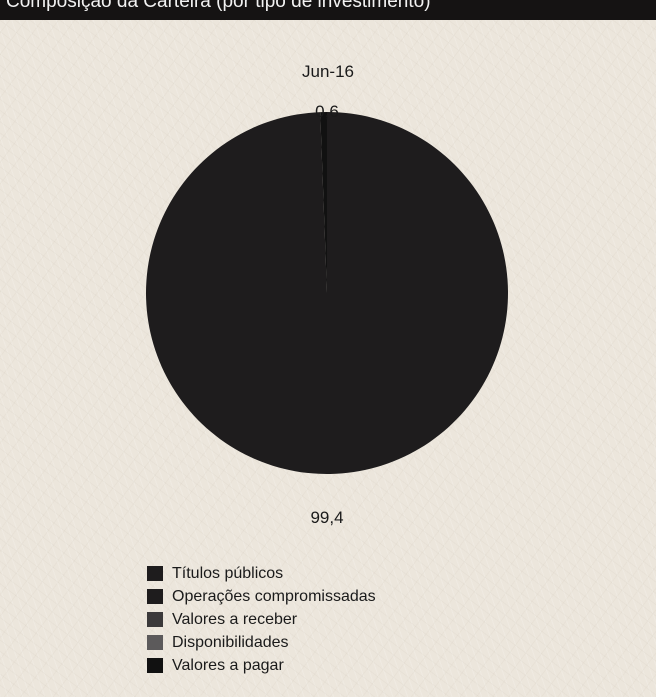 The width and height of the screenshot is (656, 697). What do you see at coordinates (228, 665) in the screenshot?
I see `legend-label: Valores a pagar` at bounding box center [228, 665].